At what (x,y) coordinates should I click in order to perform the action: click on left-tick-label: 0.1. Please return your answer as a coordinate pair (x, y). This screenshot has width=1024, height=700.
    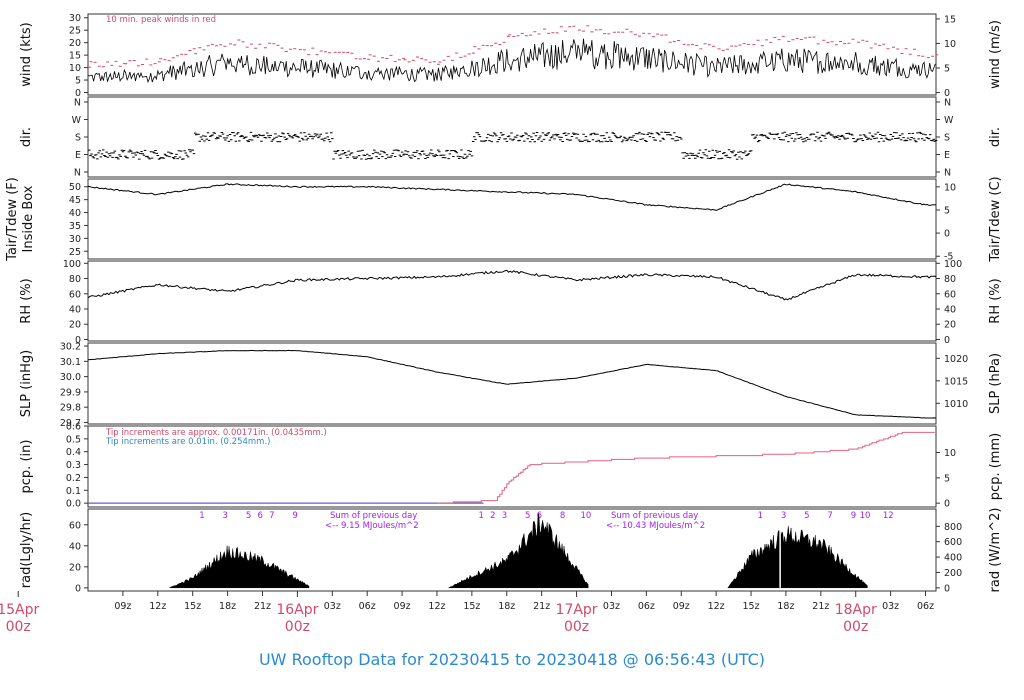
    Looking at the image, I should click on (73, 491).